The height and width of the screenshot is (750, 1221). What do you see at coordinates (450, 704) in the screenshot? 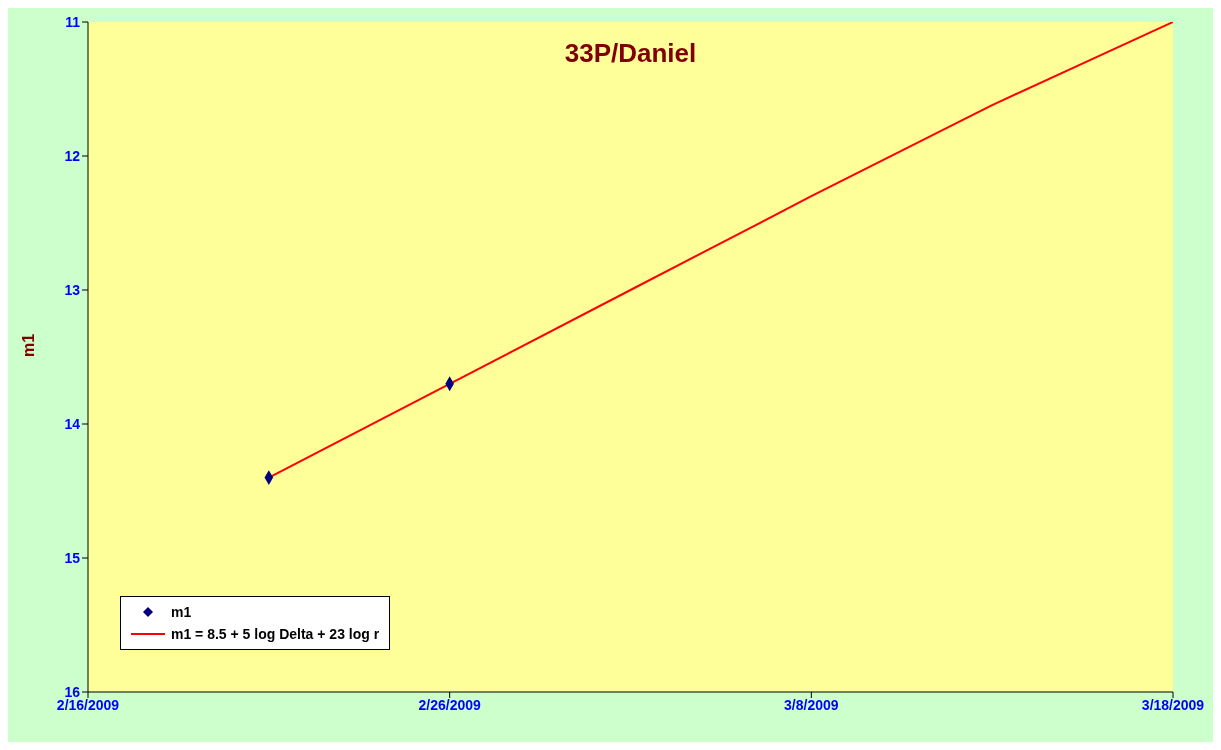
I see `x-tick-label: 2/26/2009` at bounding box center [450, 704].